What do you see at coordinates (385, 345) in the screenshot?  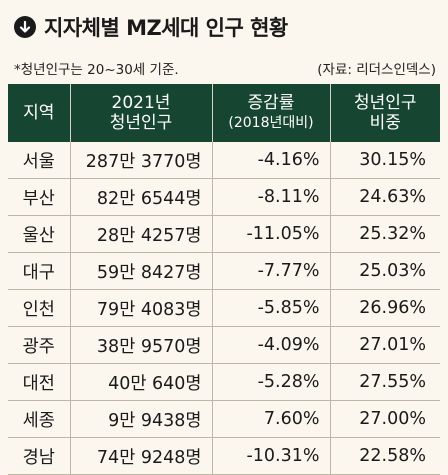 I see `cell-youth-share: 27.01%` at bounding box center [385, 345].